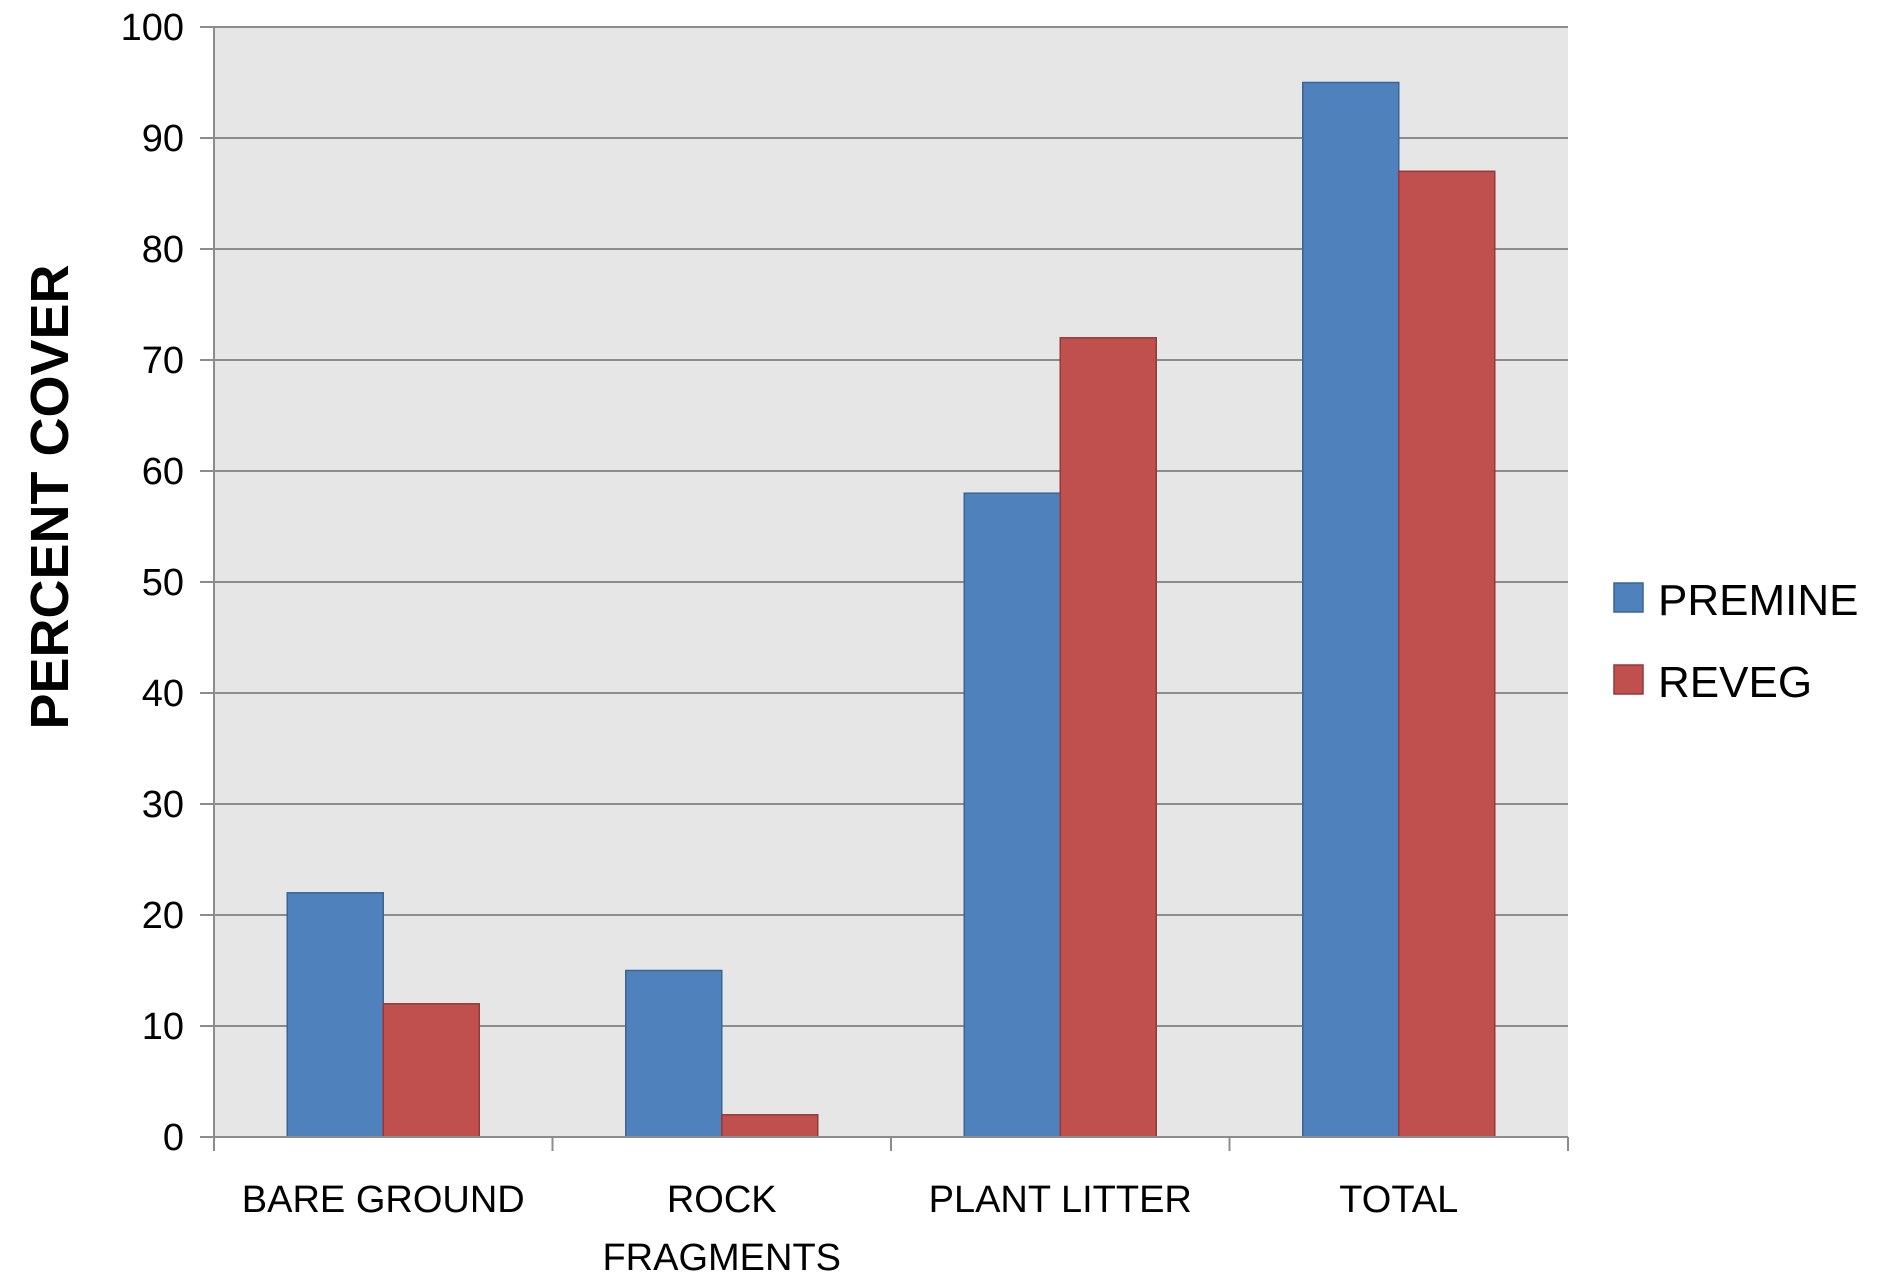 Image resolution: width=1879 pixels, height=1277 pixels. What do you see at coordinates (163, 250) in the screenshot?
I see `y-tick-label: 80` at bounding box center [163, 250].